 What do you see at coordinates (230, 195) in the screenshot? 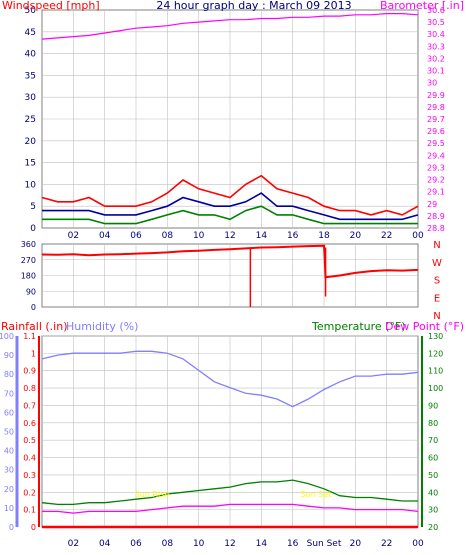
I see `wind-gust-line` at bounding box center [230, 195].